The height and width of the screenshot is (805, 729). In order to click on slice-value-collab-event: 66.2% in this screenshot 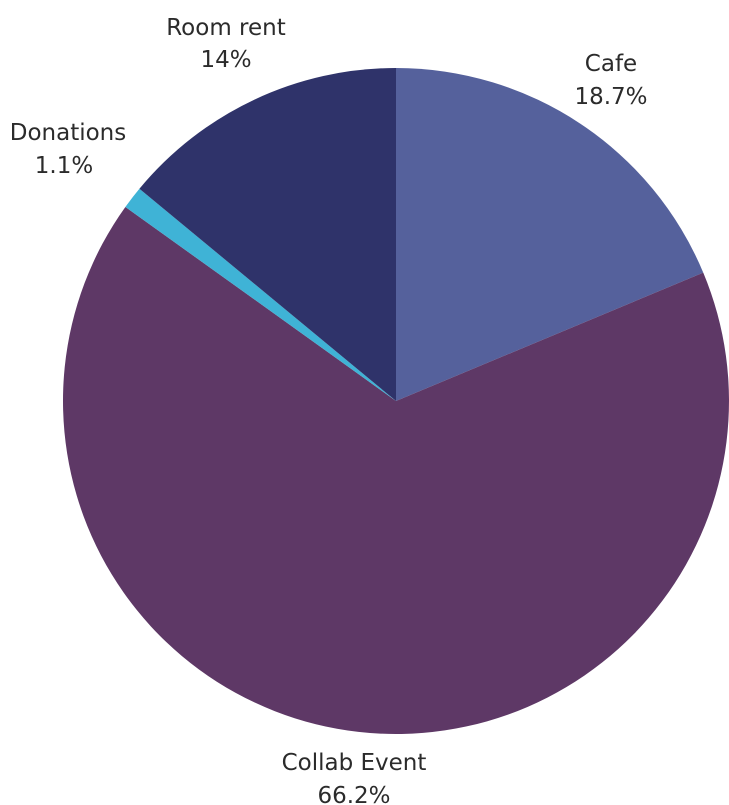, I will do `click(353, 794)`.